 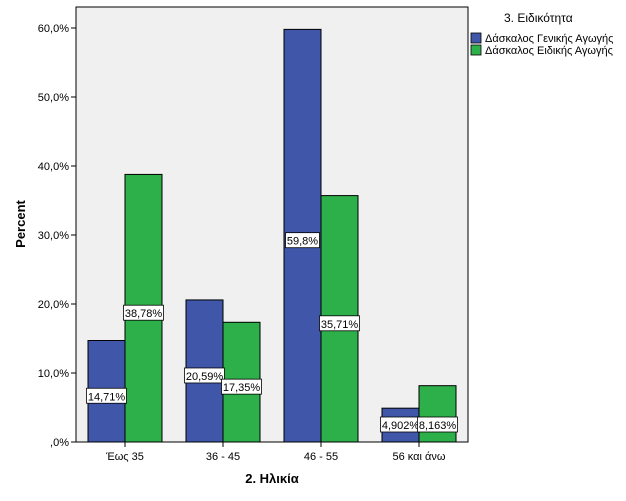 I want to click on data-label-text: 38,78%, so click(x=144, y=314).